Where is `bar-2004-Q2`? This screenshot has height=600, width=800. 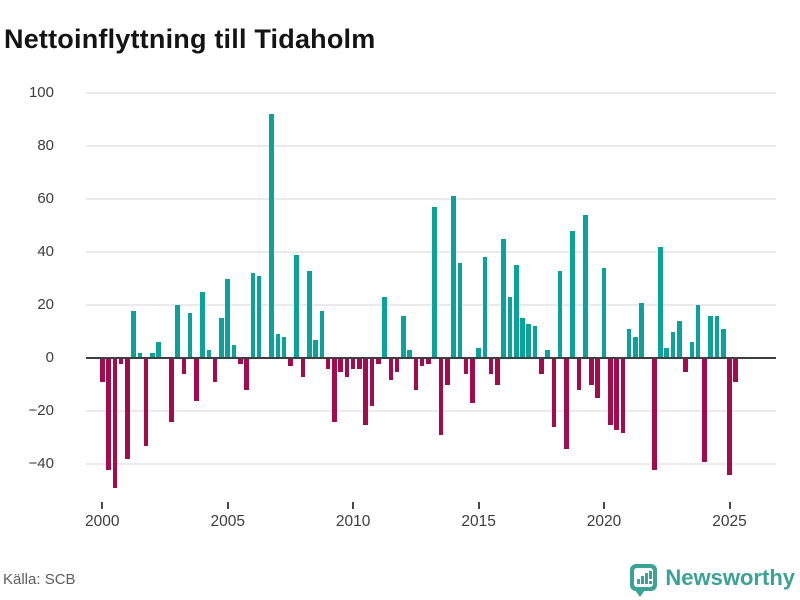 bar-2004-Q2 is located at coordinates (209, 354).